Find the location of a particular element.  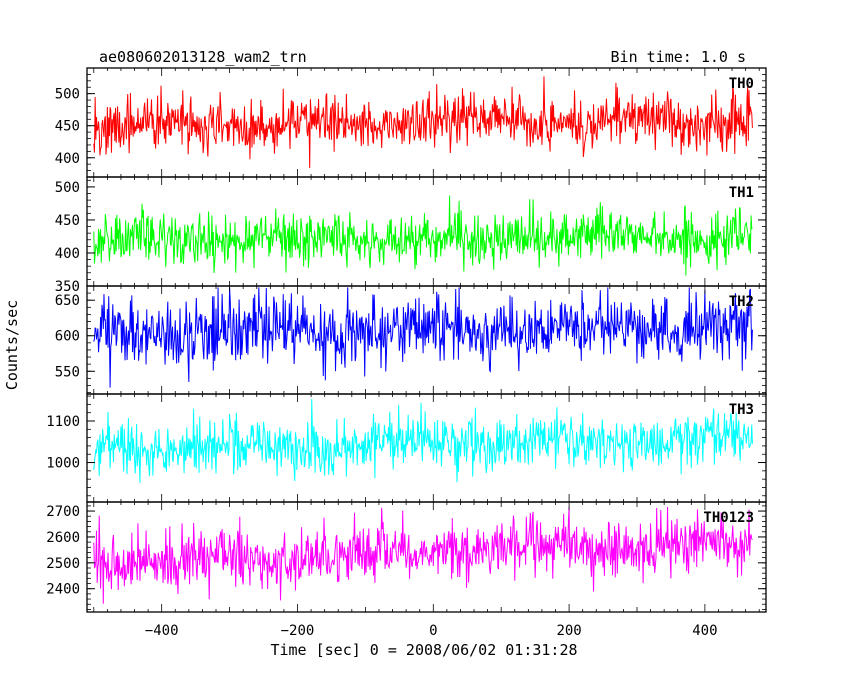

panel-label-th3: TH3 is located at coordinates (741, 410).